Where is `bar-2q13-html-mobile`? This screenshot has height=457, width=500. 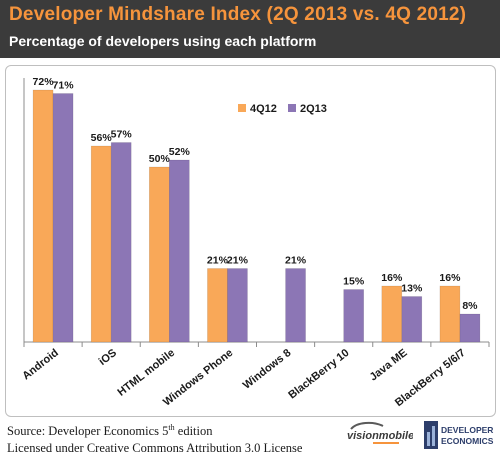 bar-2q13-html-mobile is located at coordinates (179, 251).